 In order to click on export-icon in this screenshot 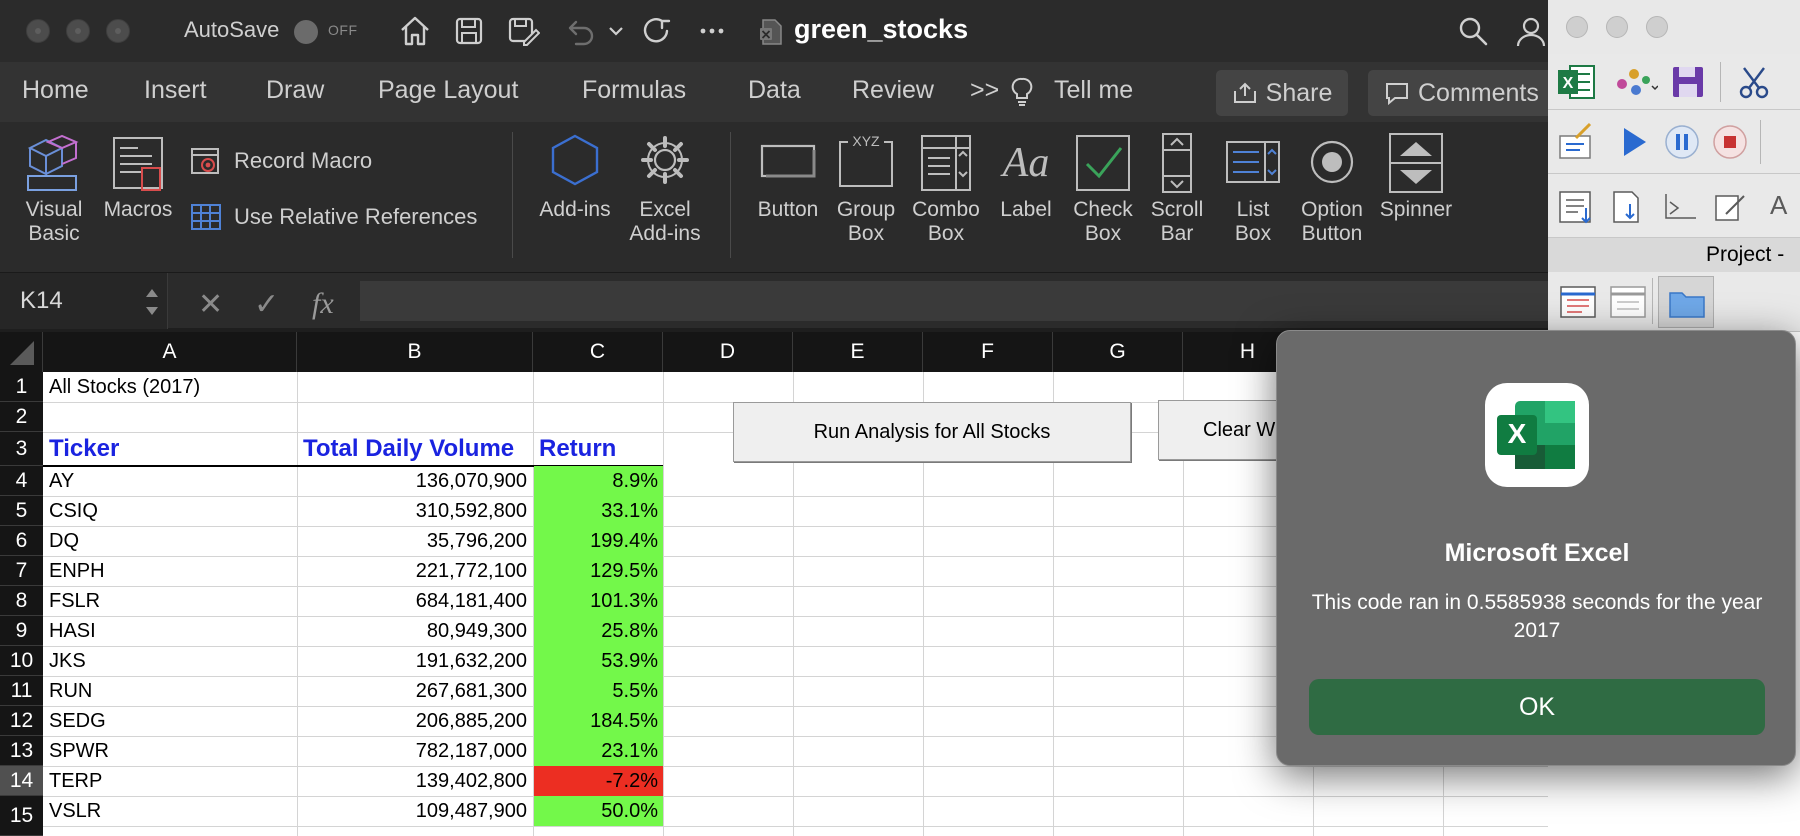, I will do `click(1628, 207)`.